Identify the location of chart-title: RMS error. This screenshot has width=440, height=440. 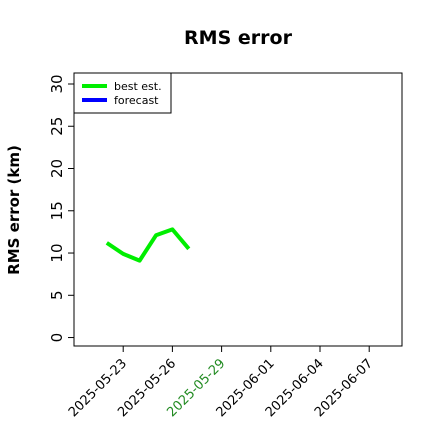
(238, 38).